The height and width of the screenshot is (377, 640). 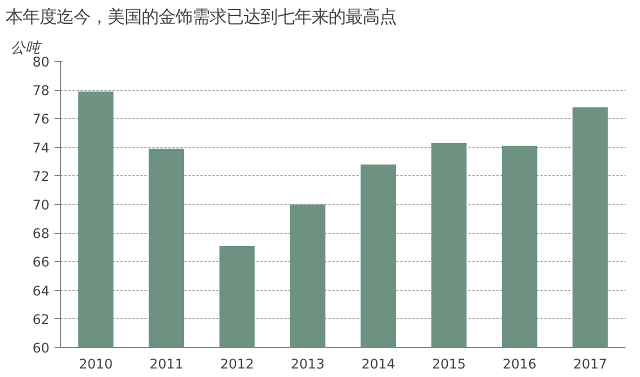 I want to click on y-tick-label: 72, so click(x=41, y=177).